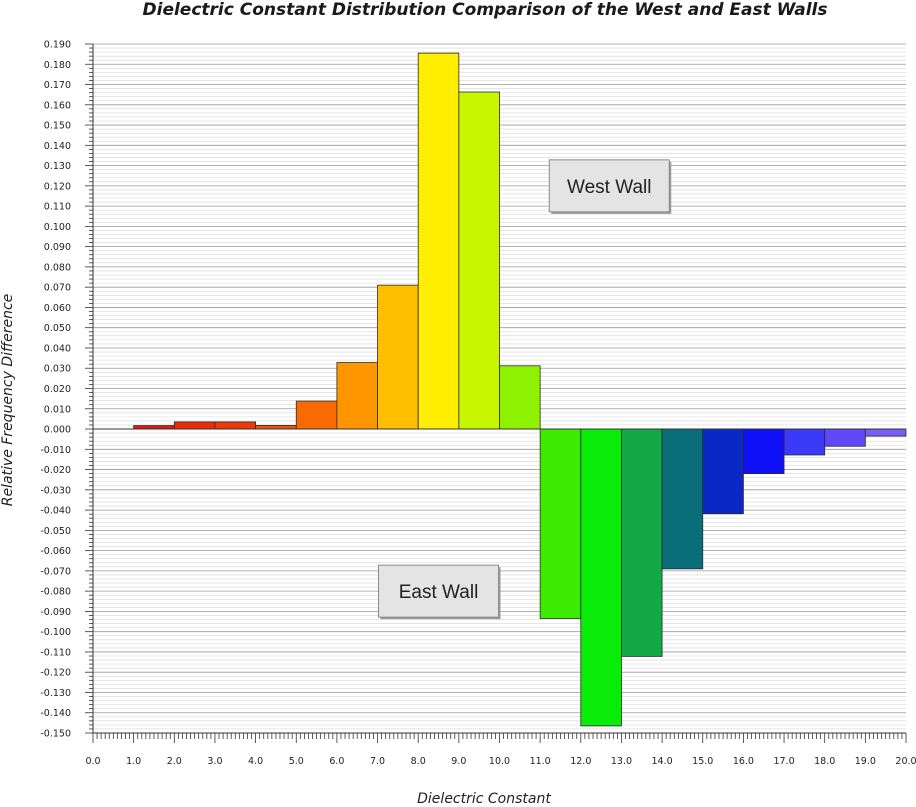 The image size is (916, 807). Describe the element at coordinates (743, 761) in the screenshot. I see `x-tick-label: 16.0` at that location.